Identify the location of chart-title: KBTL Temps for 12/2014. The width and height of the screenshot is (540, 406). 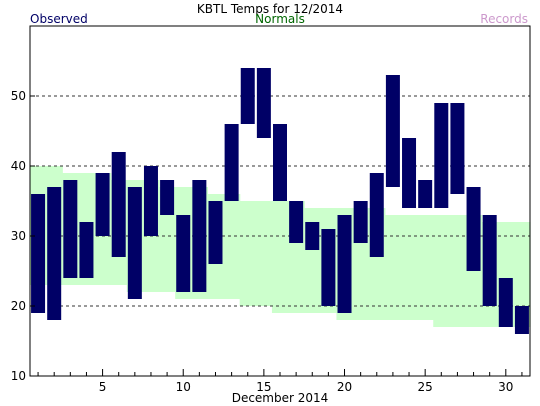
(270, 9).